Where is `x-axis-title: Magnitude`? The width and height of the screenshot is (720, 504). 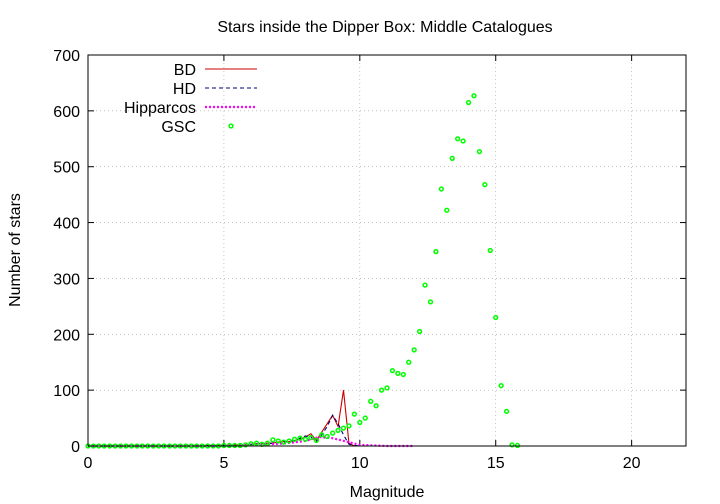
x-axis-title: Magnitude is located at coordinates (387, 492).